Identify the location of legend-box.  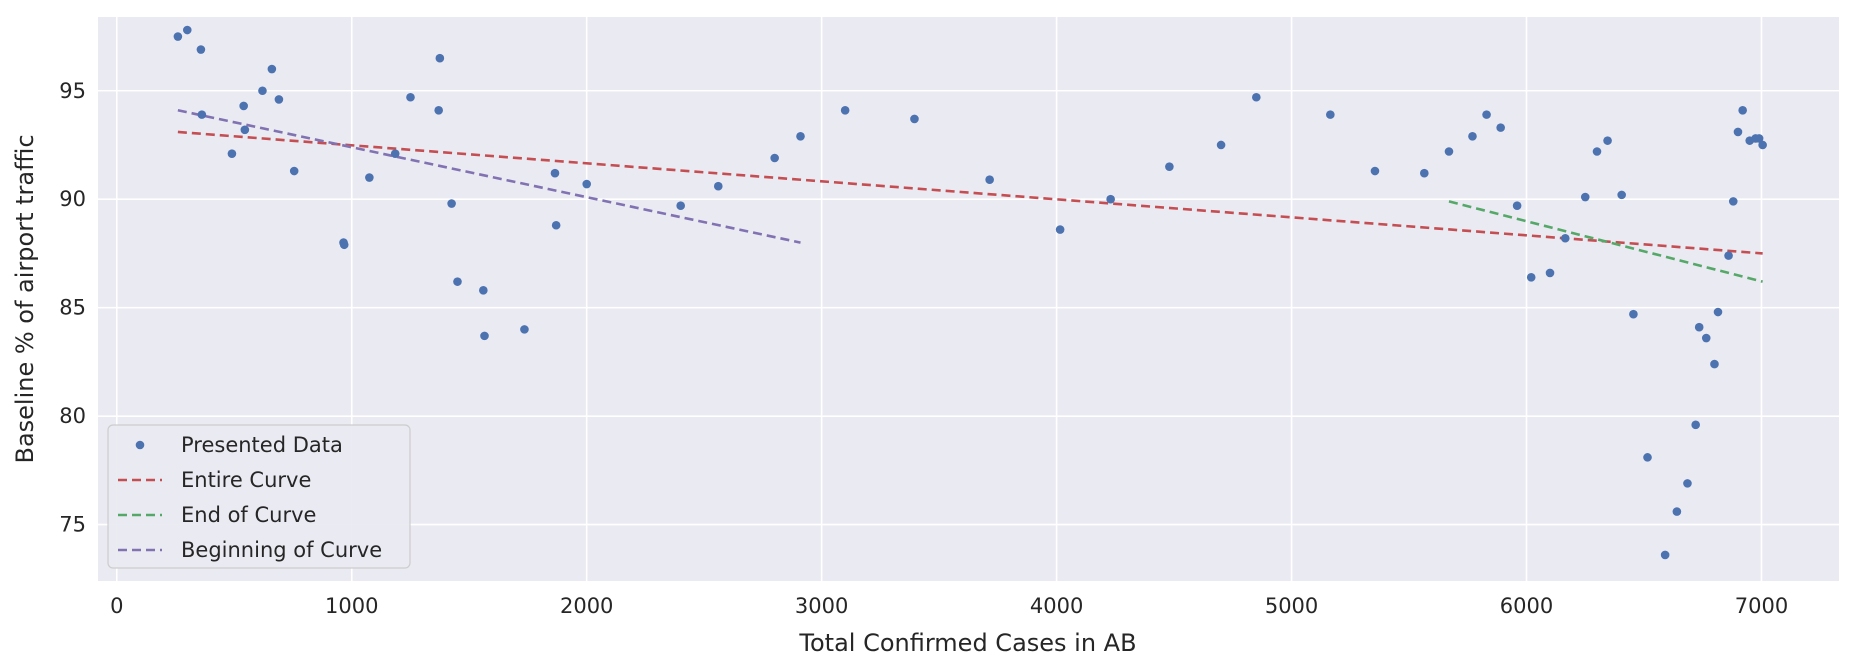
(259, 496).